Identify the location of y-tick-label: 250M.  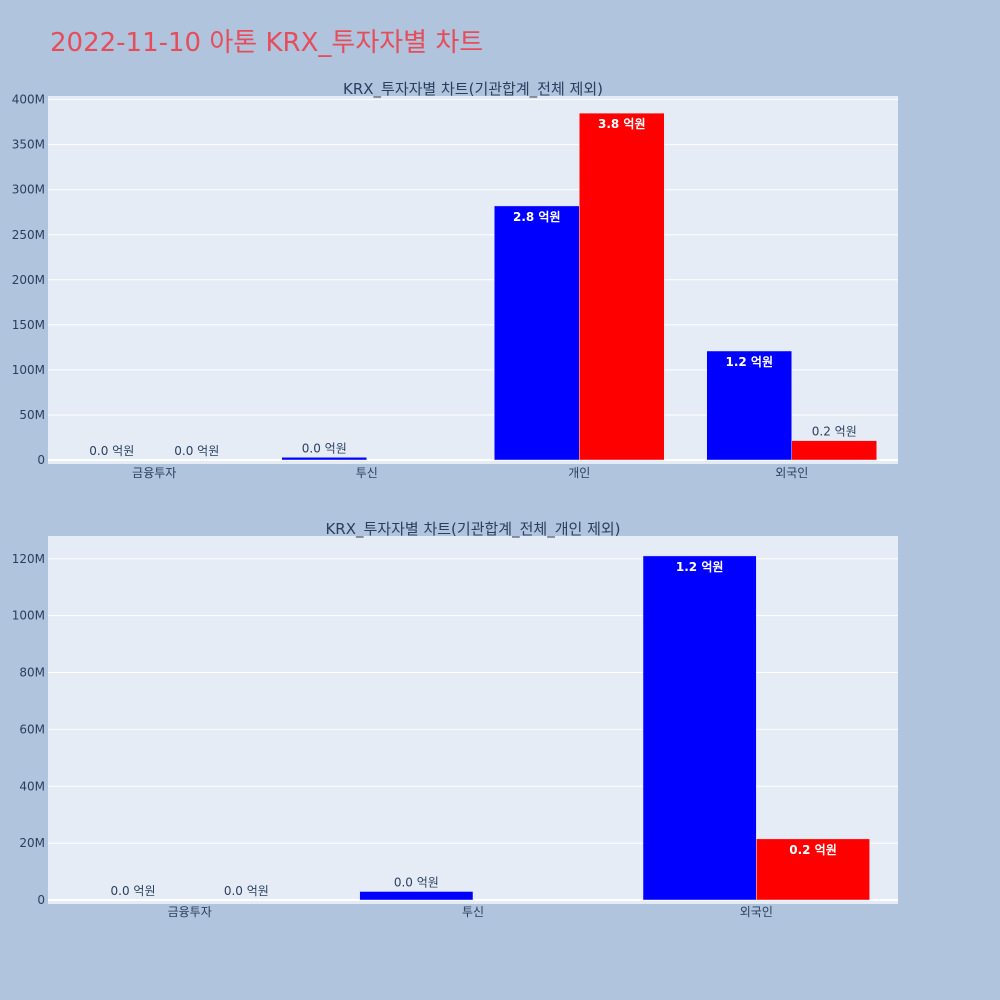
(28, 235).